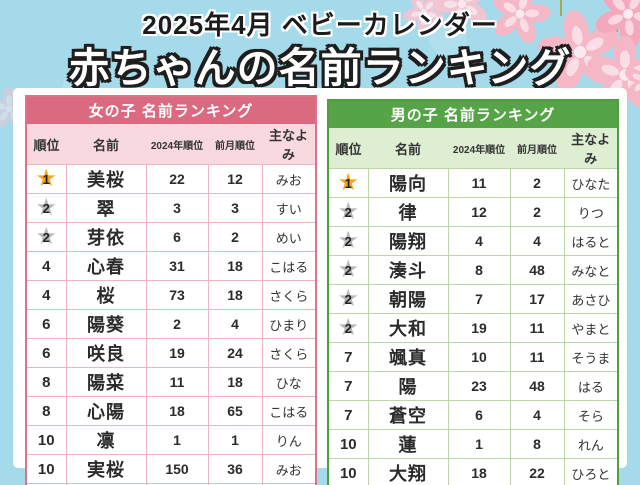  Describe the element at coordinates (171, 144) in the screenshot. I see `girls-column-header-row: 順位 名前 2024年順位 前月順位 主なよみ` at that location.